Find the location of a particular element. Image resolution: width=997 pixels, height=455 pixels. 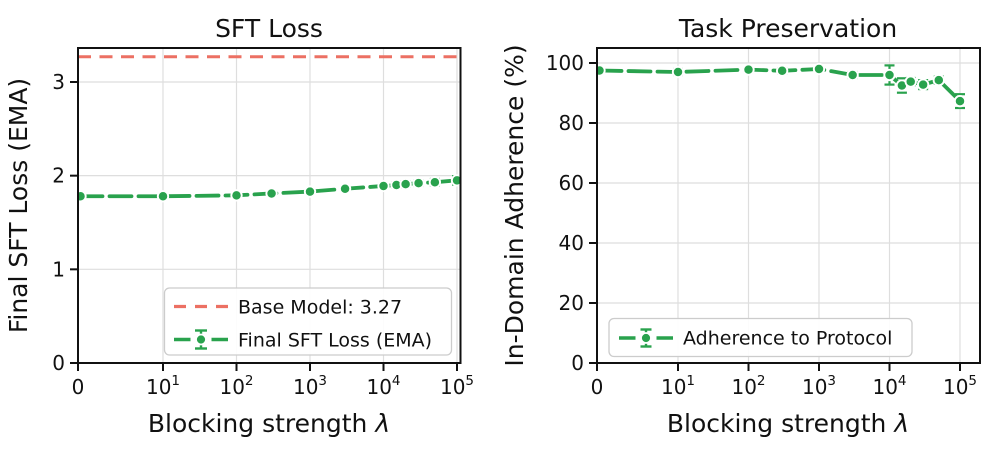

y-tick-label: 20 is located at coordinates (571, 303).